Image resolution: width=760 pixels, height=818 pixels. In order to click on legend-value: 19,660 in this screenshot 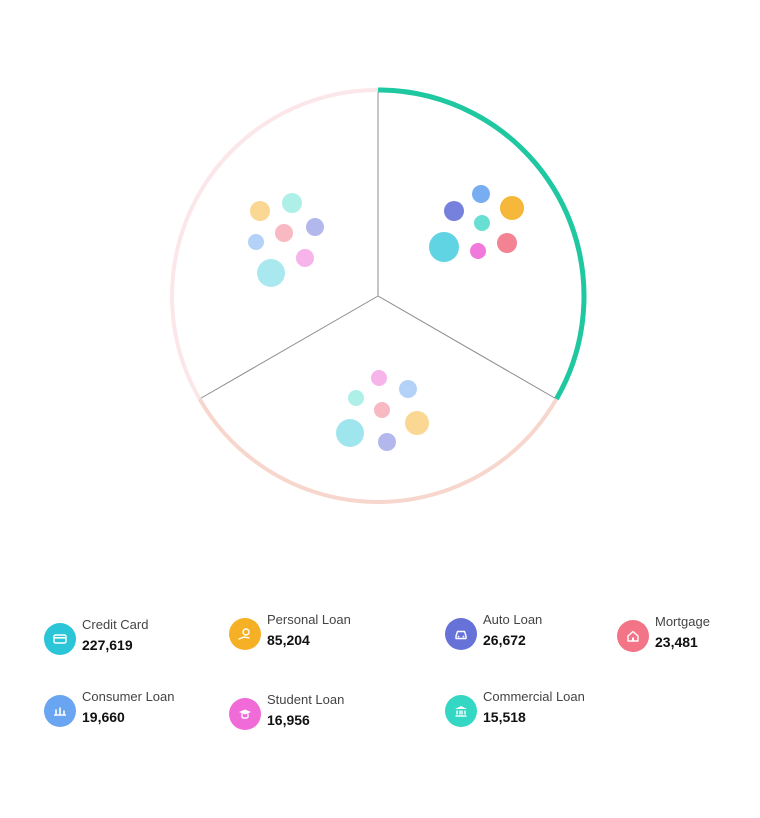, I will do `click(103, 717)`.